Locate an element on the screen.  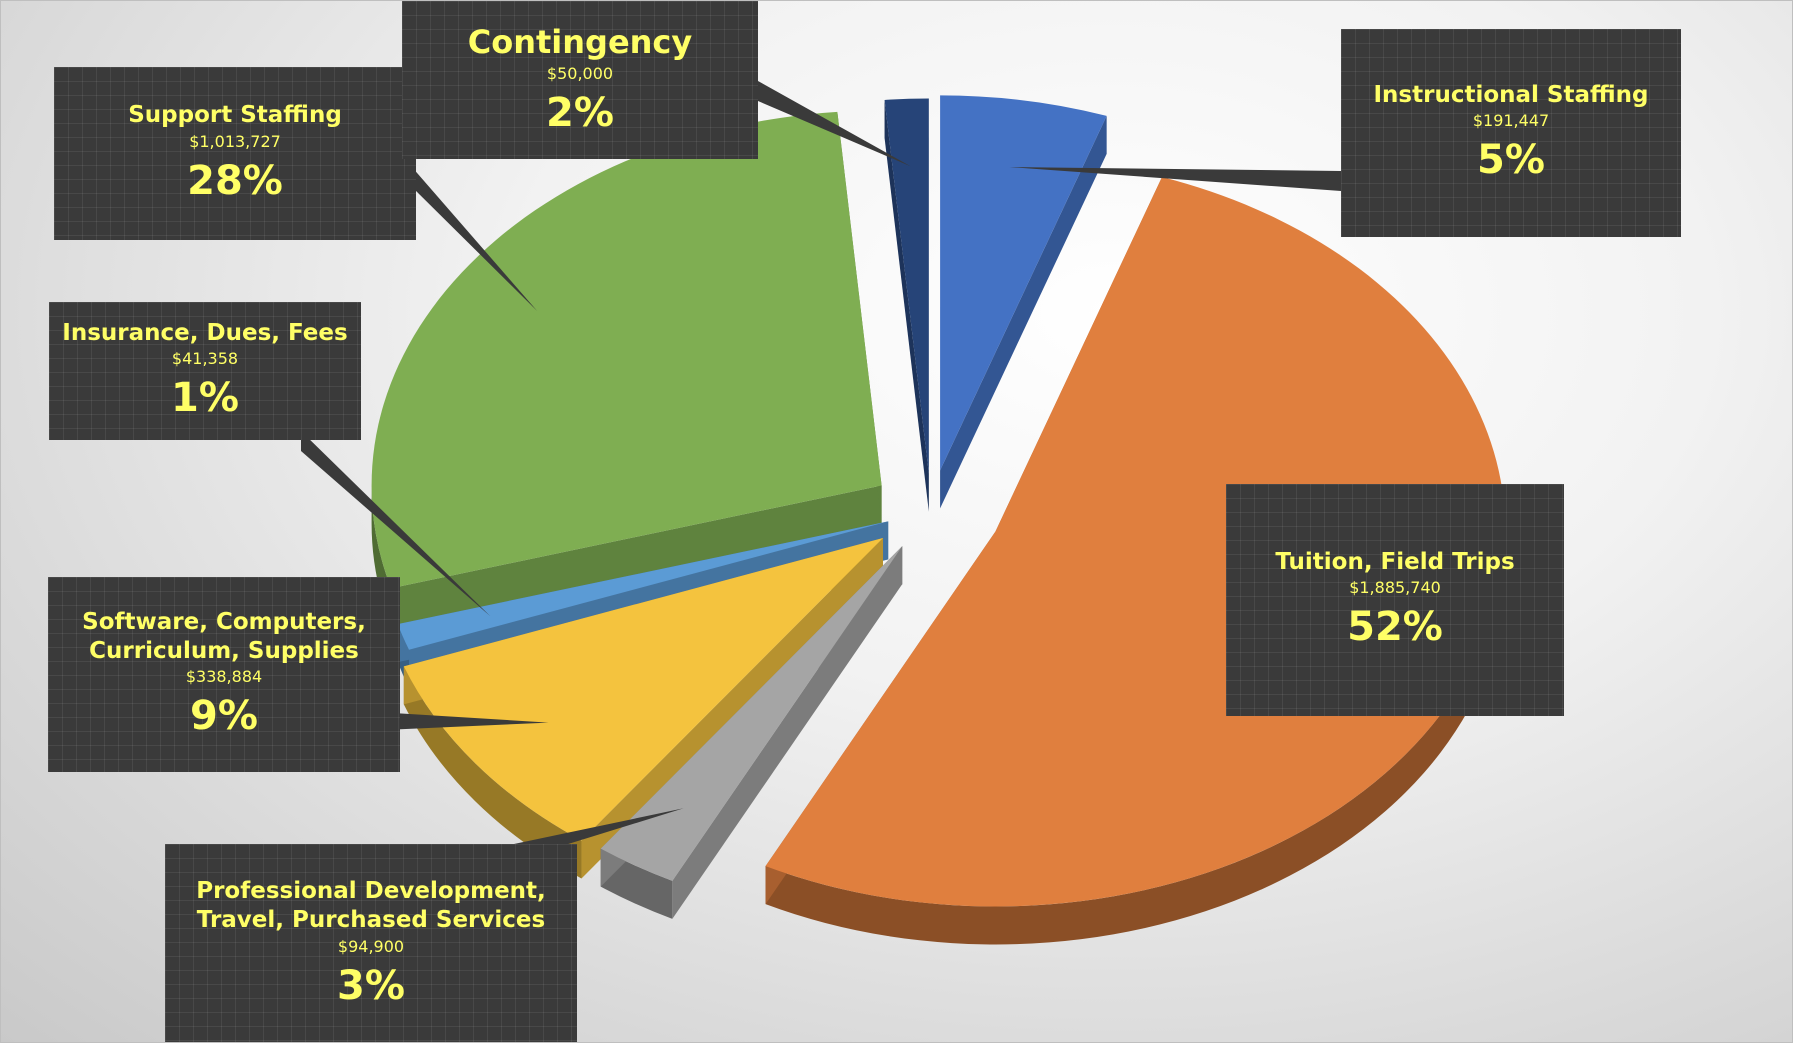
pie-slice-contingency is located at coordinates (906, 286).